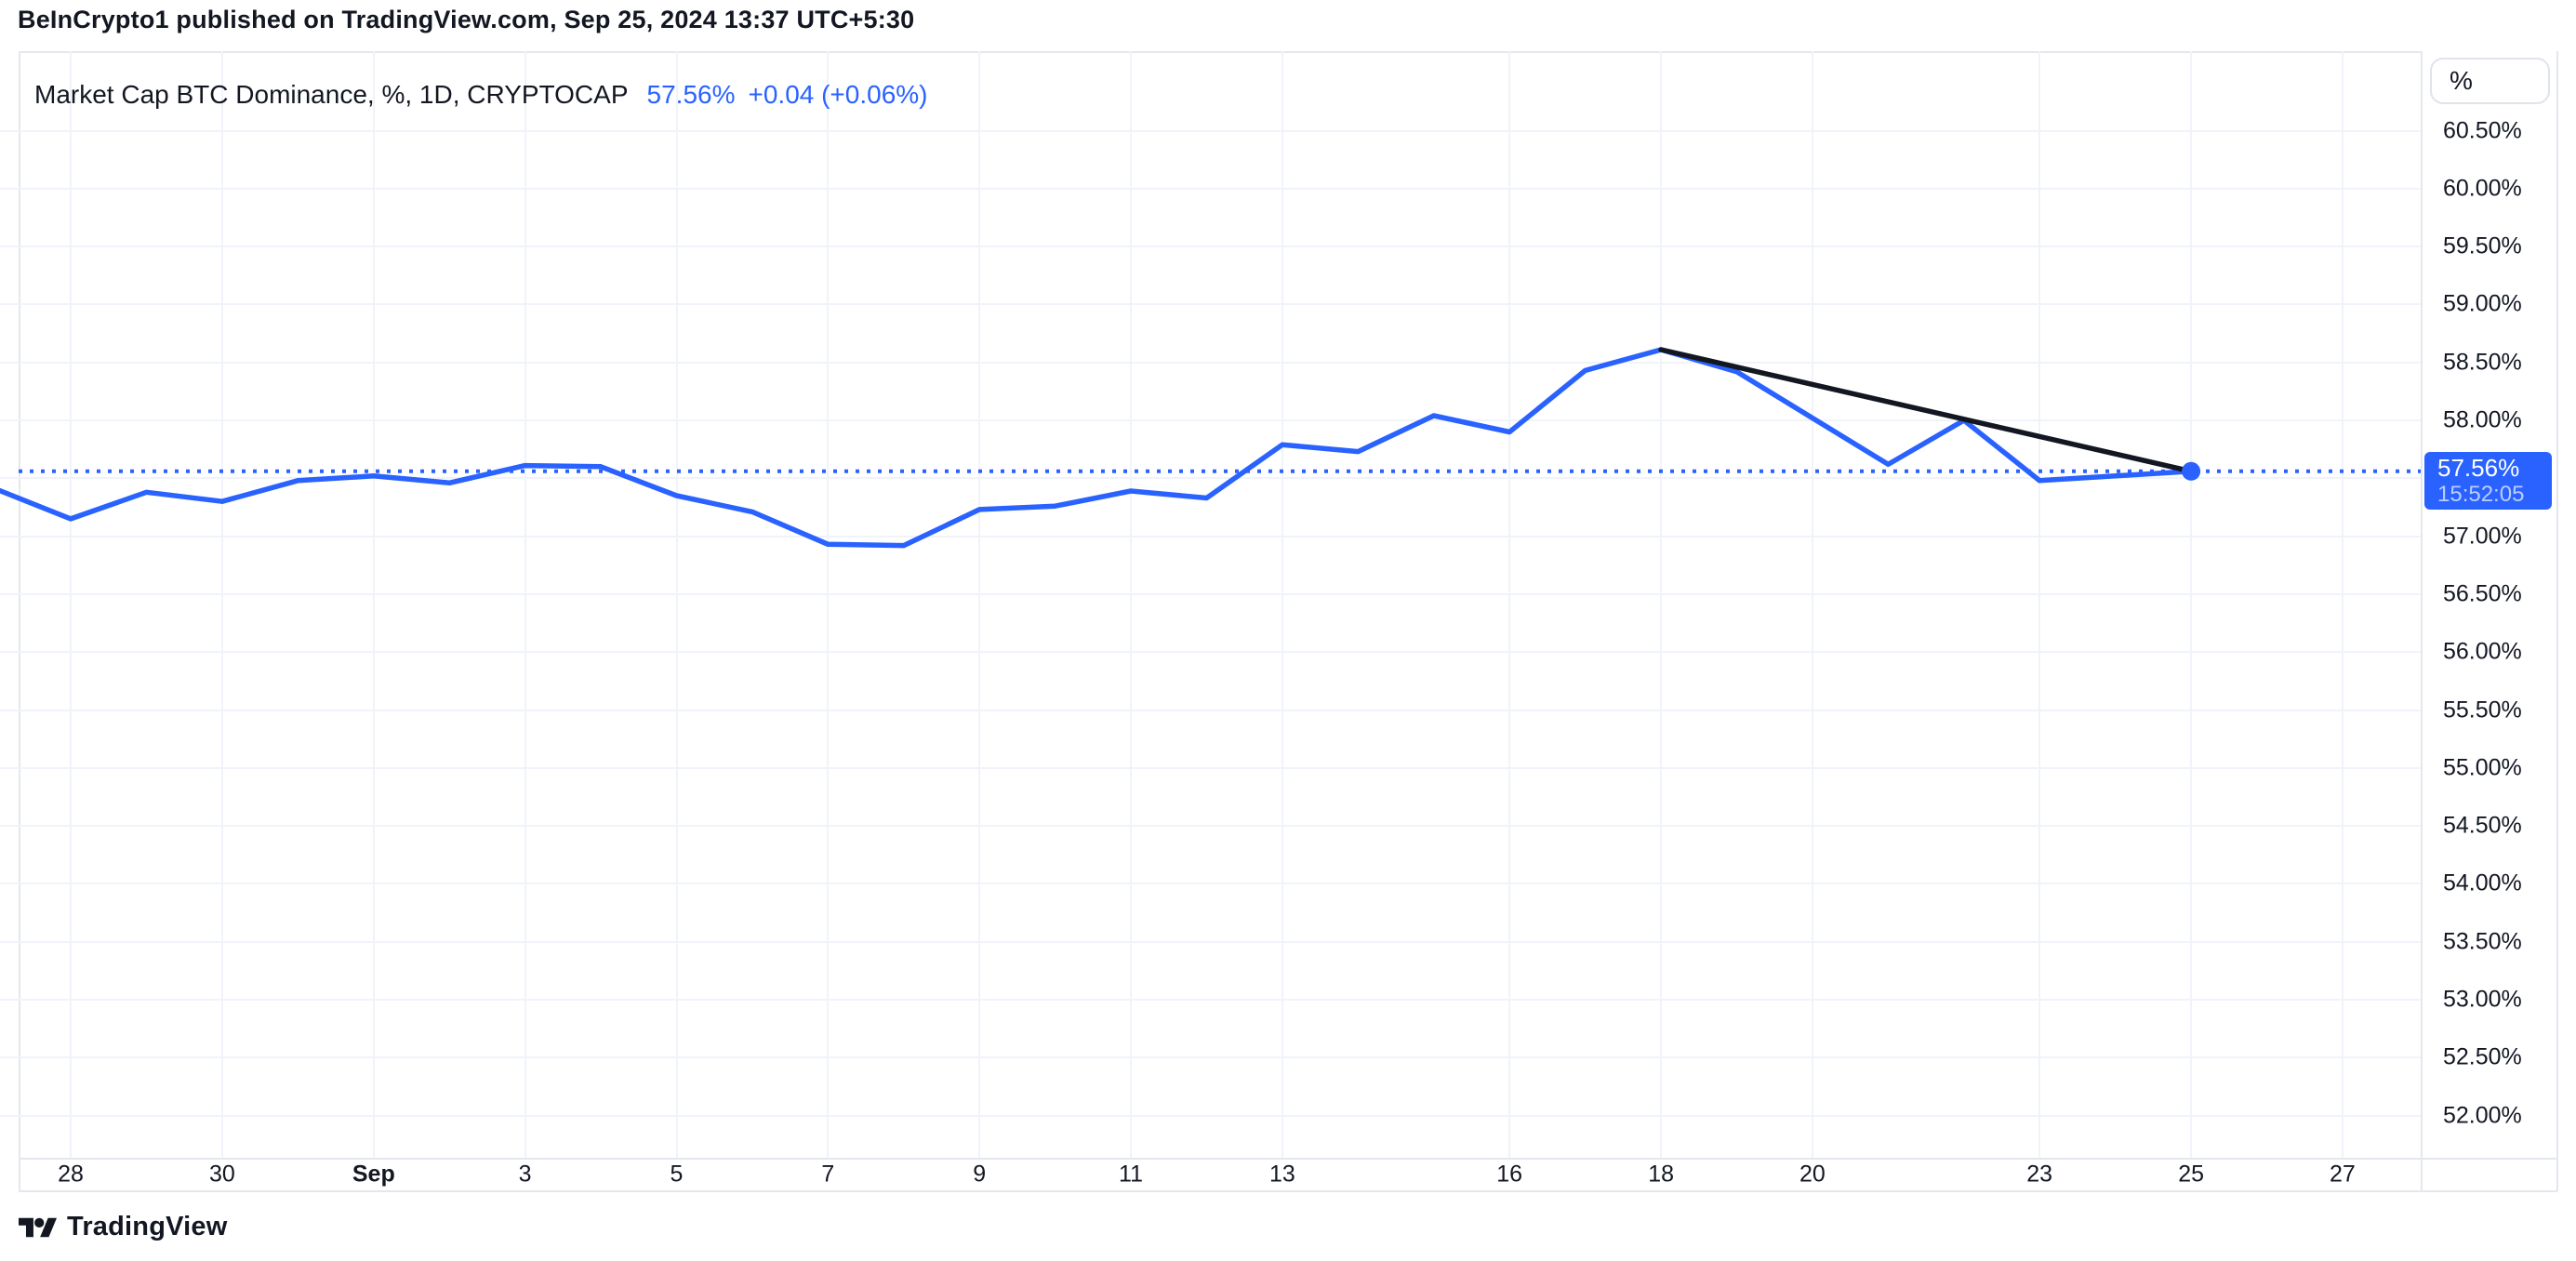  Describe the element at coordinates (2482, 767) in the screenshot. I see `price-axis-tick-label: 55.00%` at that location.